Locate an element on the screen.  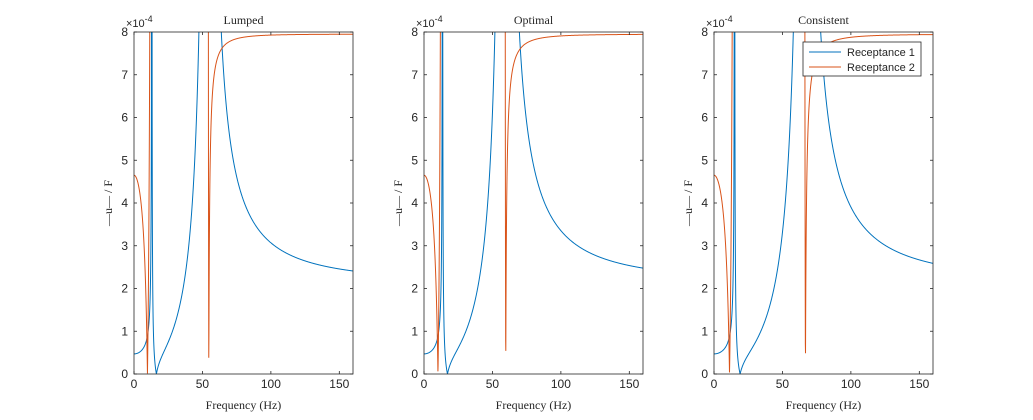
chart-title: Consistent is located at coordinates (823, 20).